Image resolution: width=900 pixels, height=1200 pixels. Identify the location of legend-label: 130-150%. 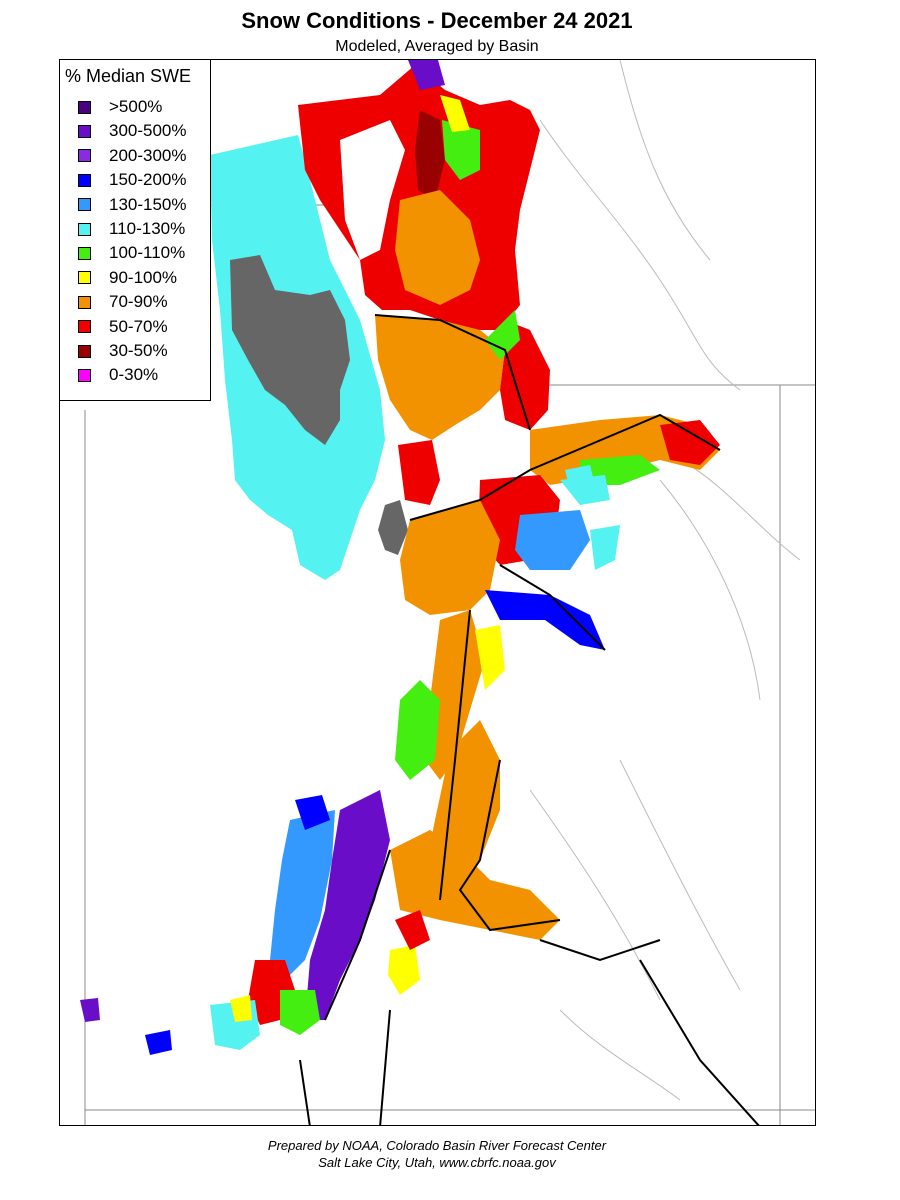
(148, 204).